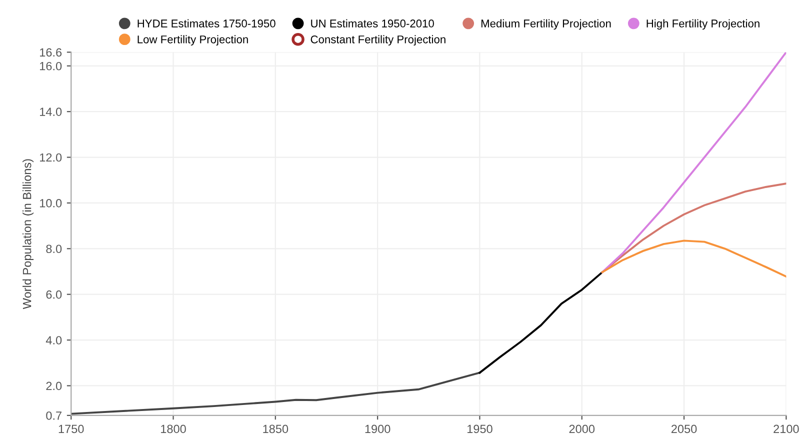 The width and height of the screenshot is (808, 435). What do you see at coordinates (378, 40) in the screenshot?
I see `legend-label: Constant Fertility Projection` at bounding box center [378, 40].